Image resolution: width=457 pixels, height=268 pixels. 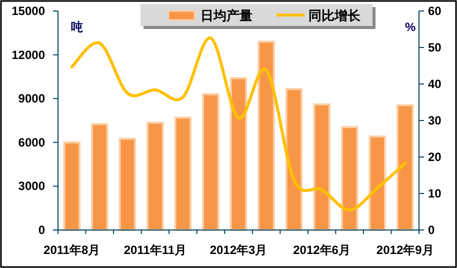 I want to click on legend-label: 日均产量, so click(x=226, y=15).